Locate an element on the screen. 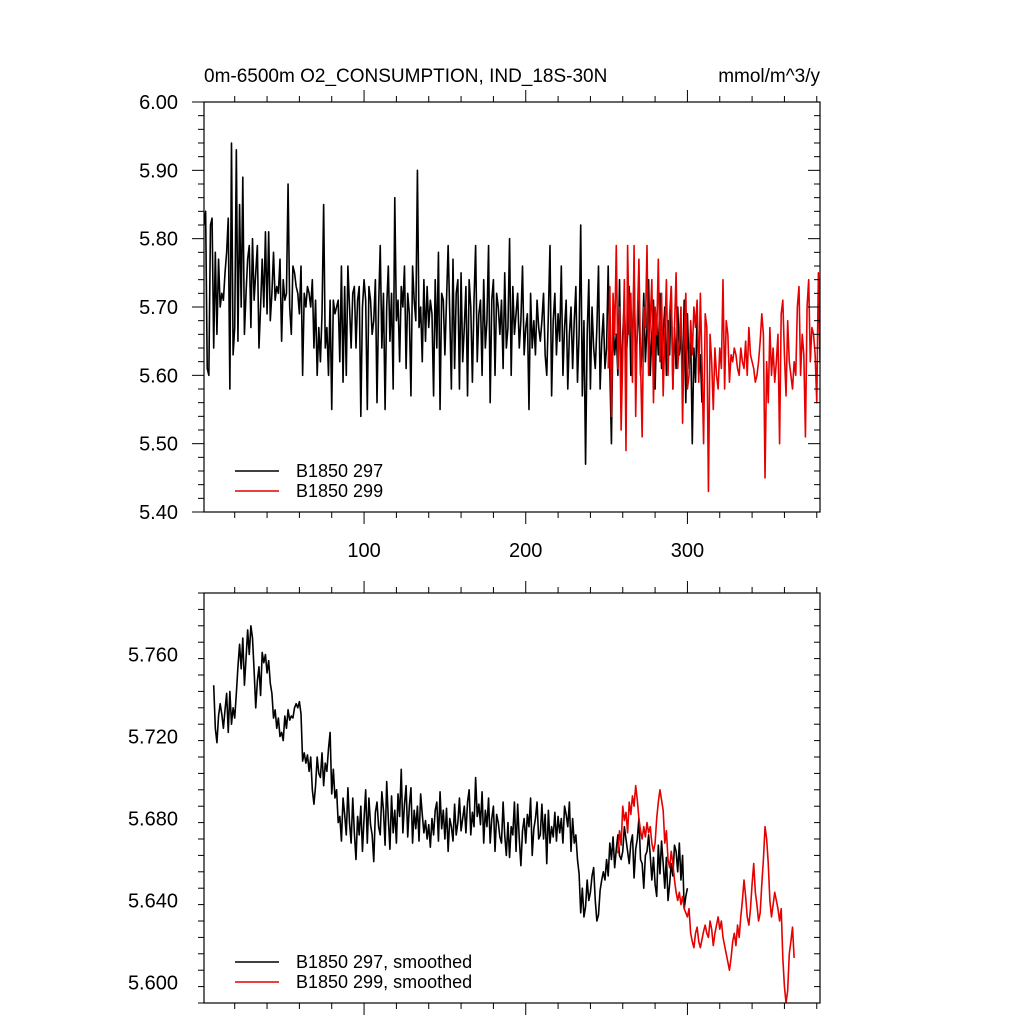 Image resolution: width=1024 pixels, height=1024 pixels. legend-label-1: B1850 297, smoothed is located at coordinates (384, 962).